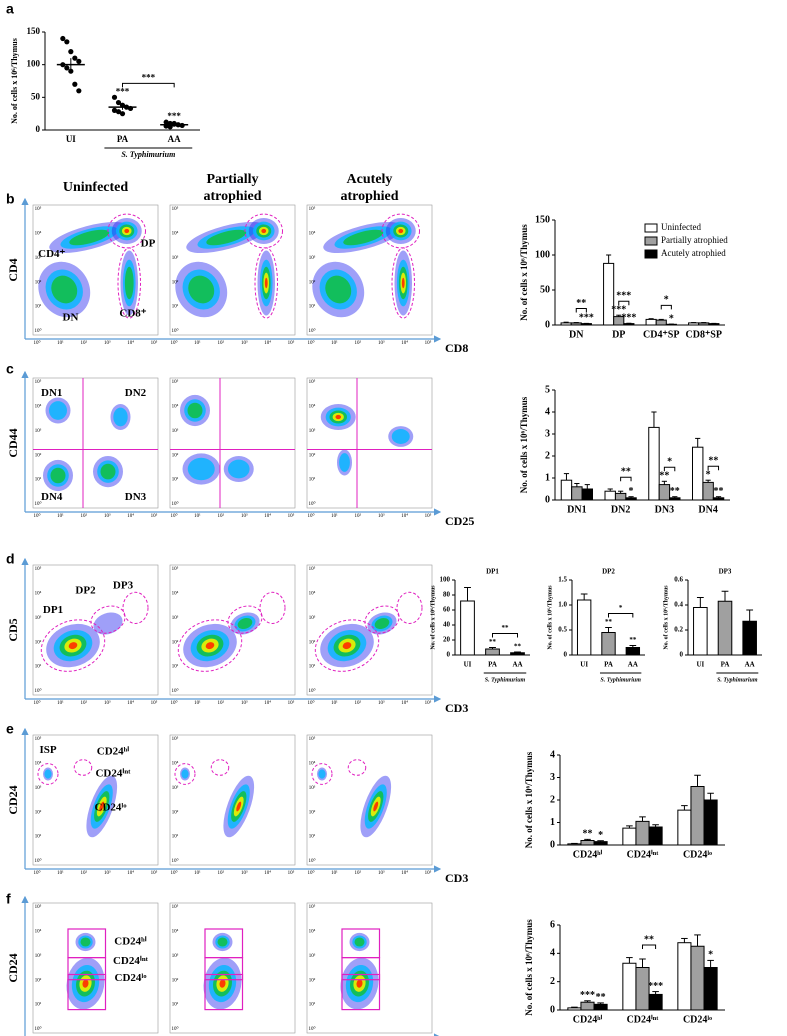 The height and width of the screenshot is (1036, 787). What do you see at coordinates (576, 334) in the screenshot?
I see `x-tick-label: DN` at bounding box center [576, 334].